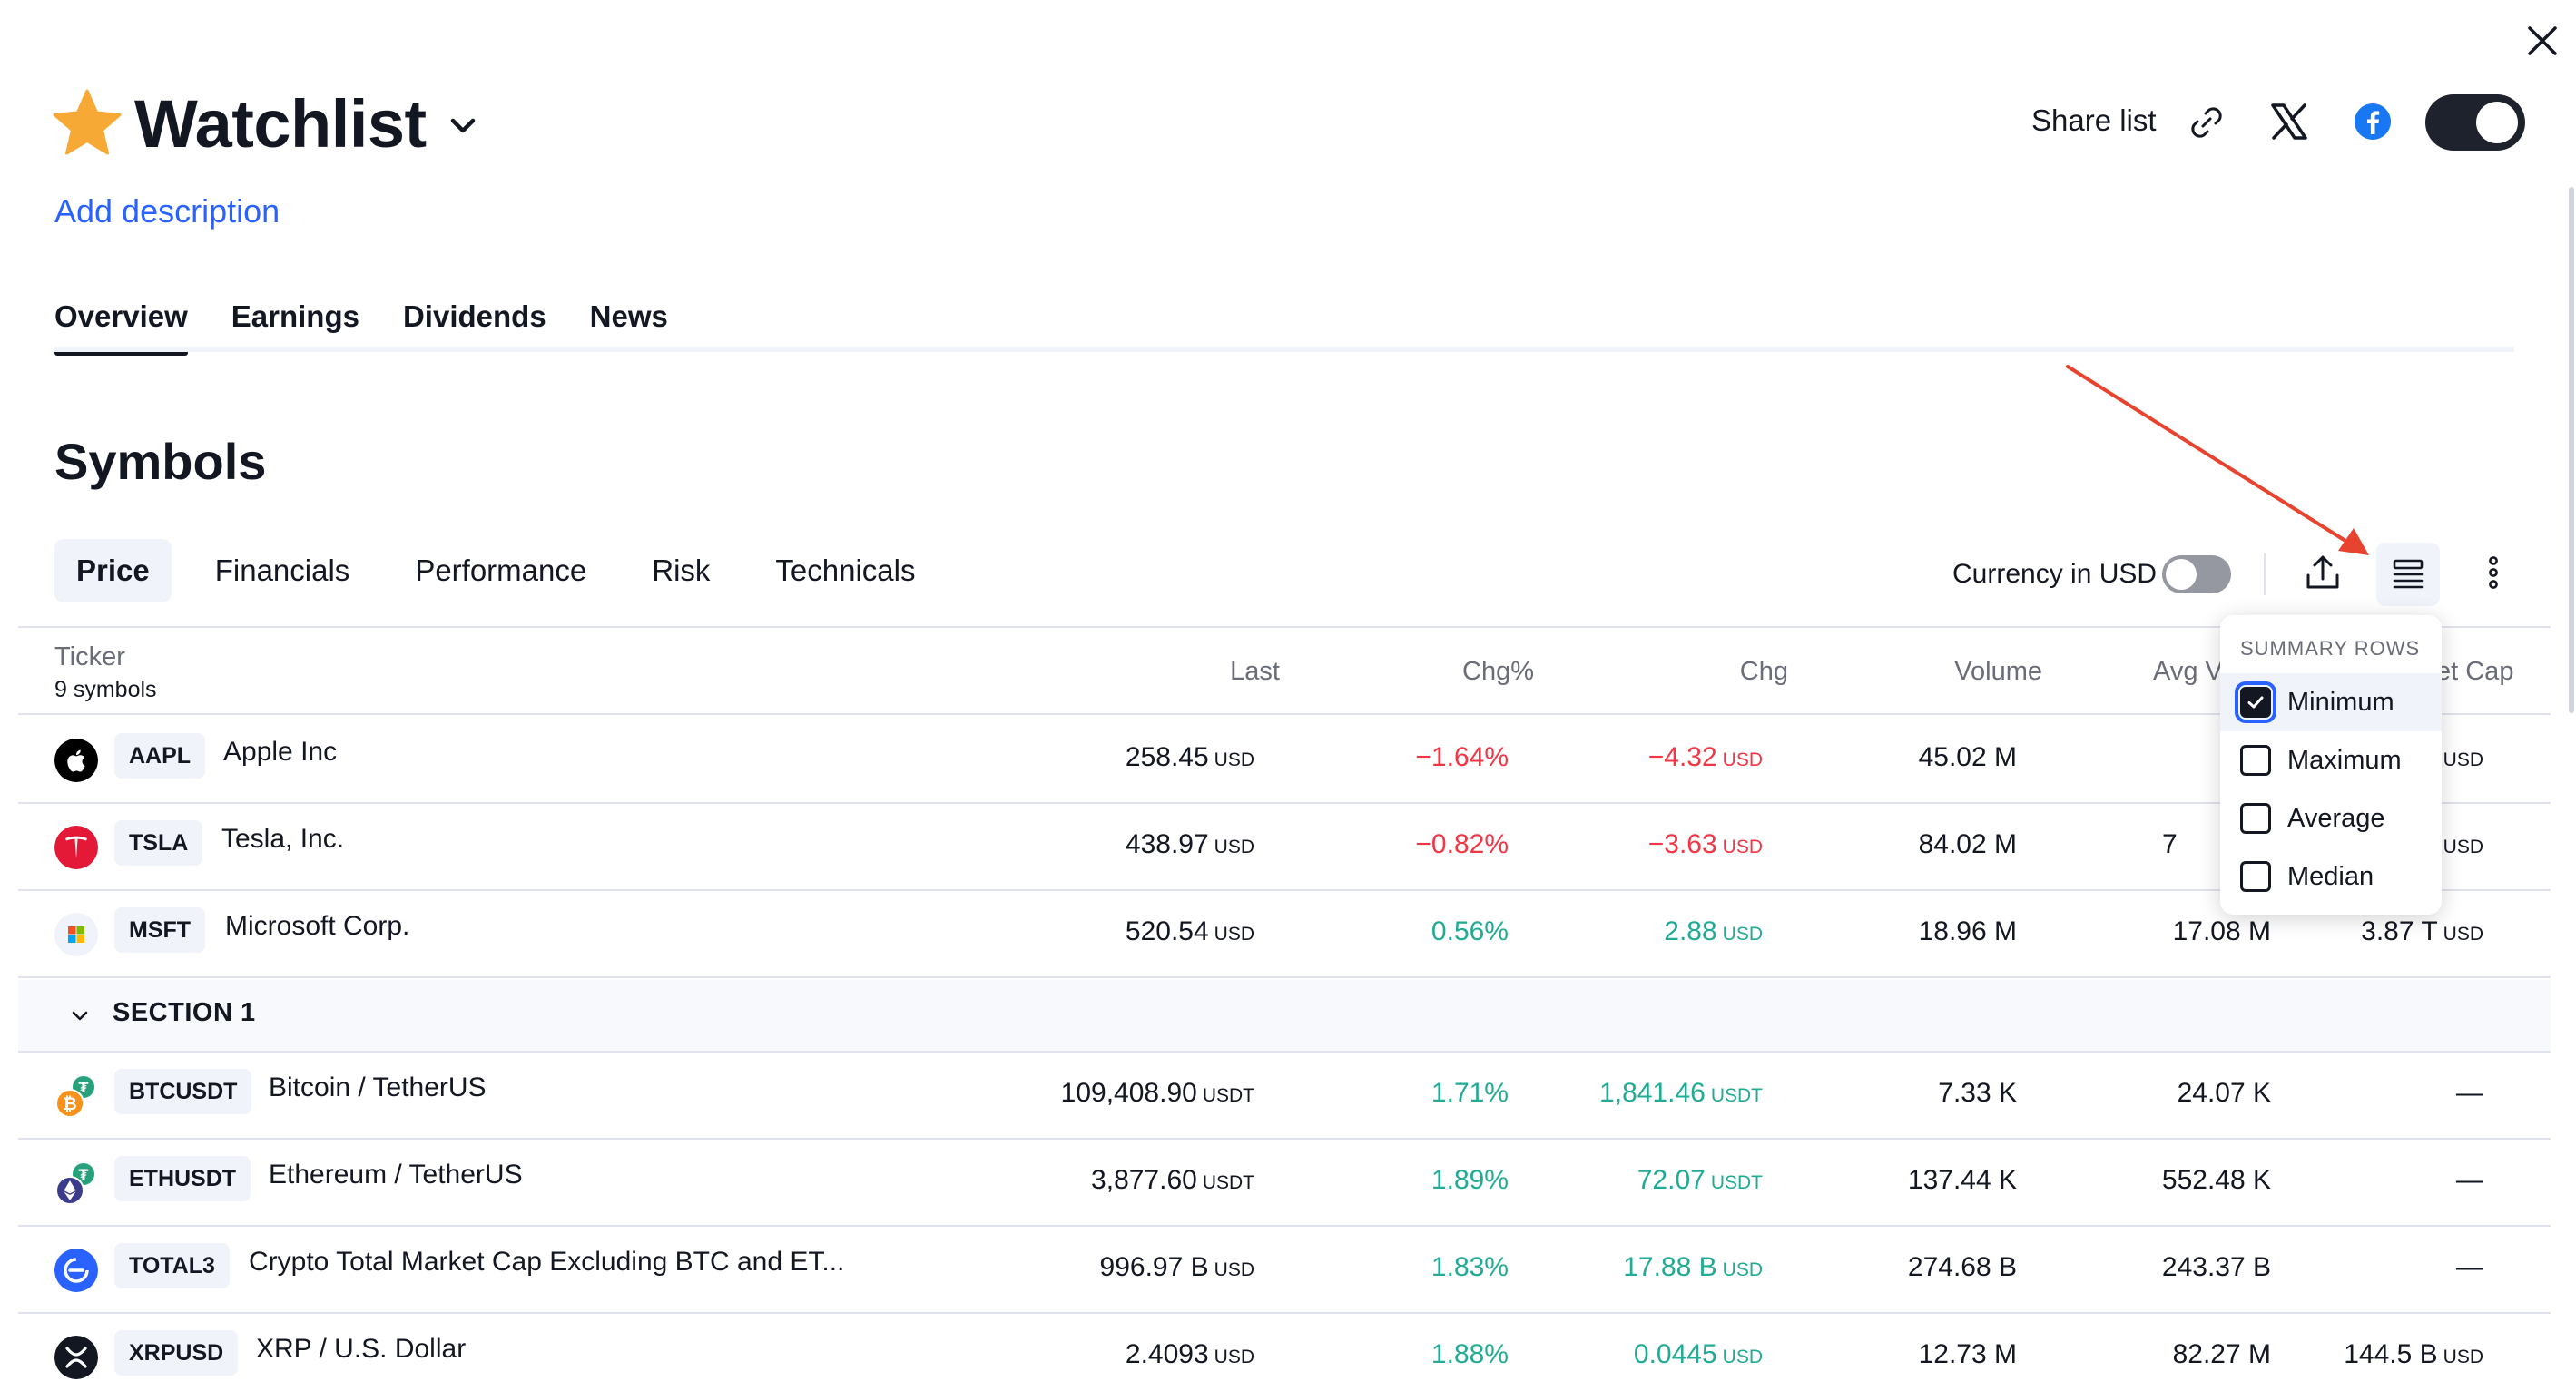  I want to click on section-header: SECTION 1, so click(1284, 1016).